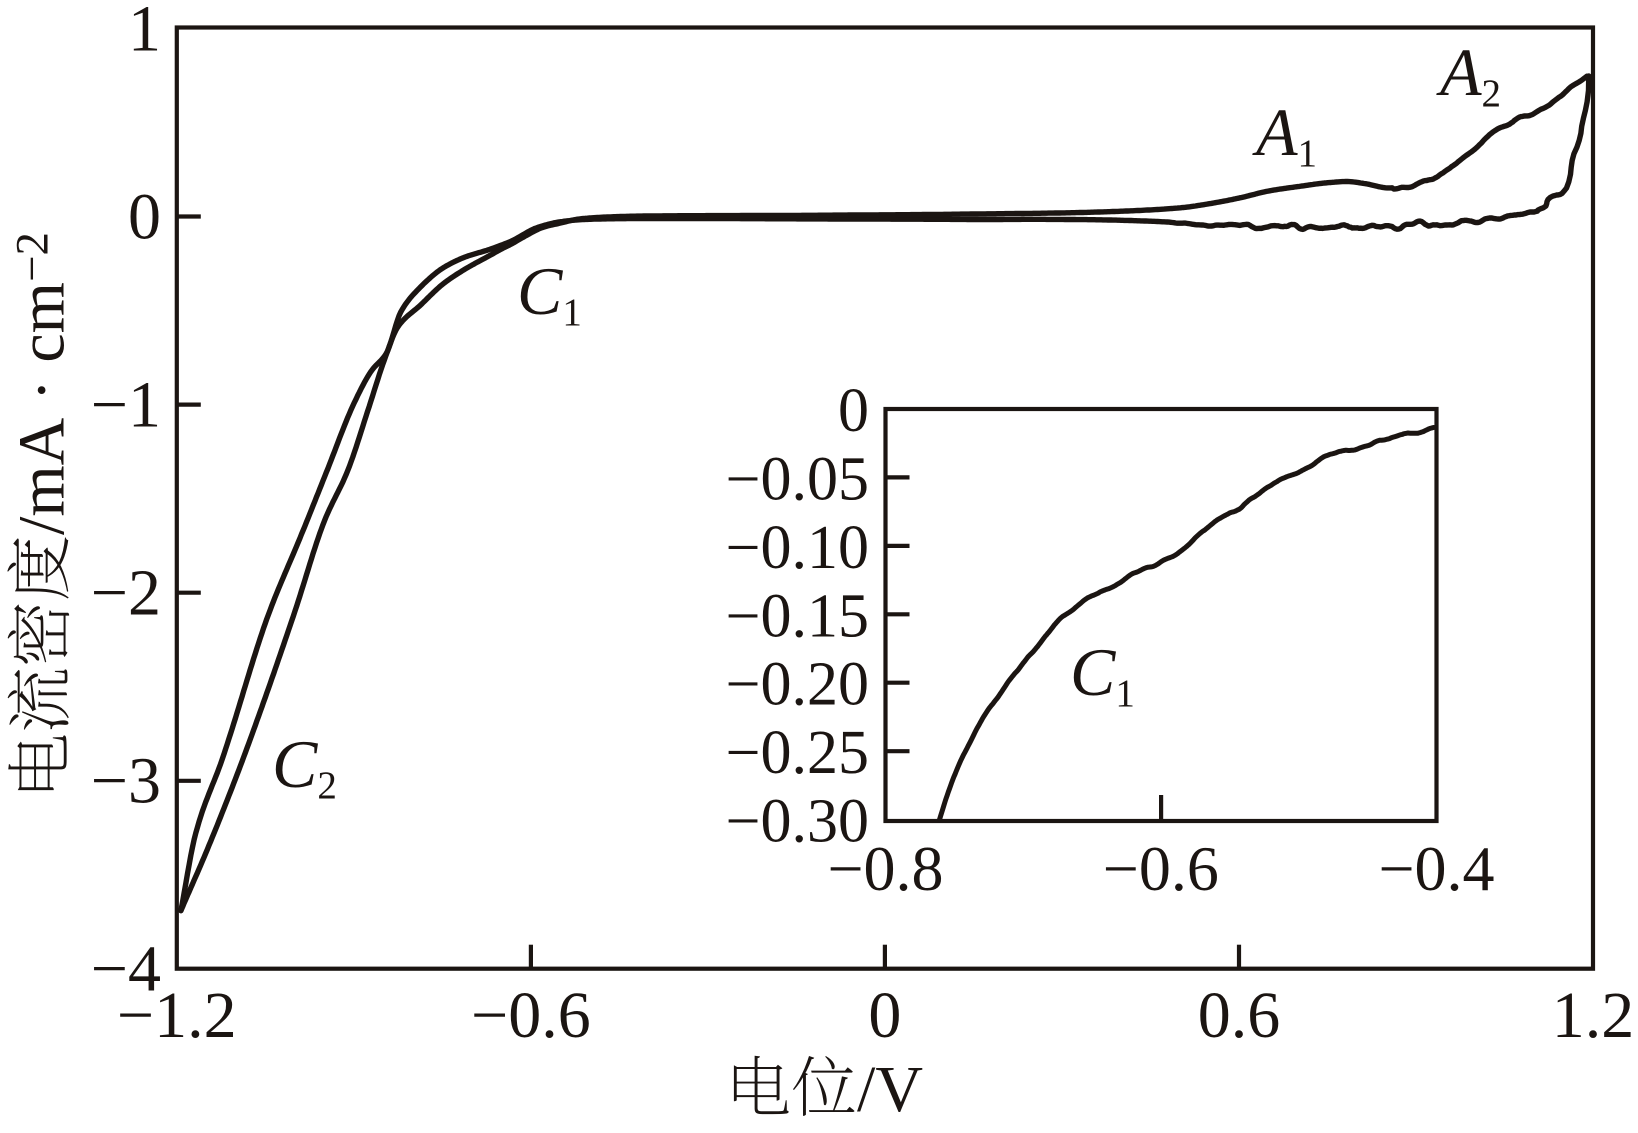  What do you see at coordinates (797, 616) in the screenshot?
I see `svg-text: −0.15` at bounding box center [797, 616].